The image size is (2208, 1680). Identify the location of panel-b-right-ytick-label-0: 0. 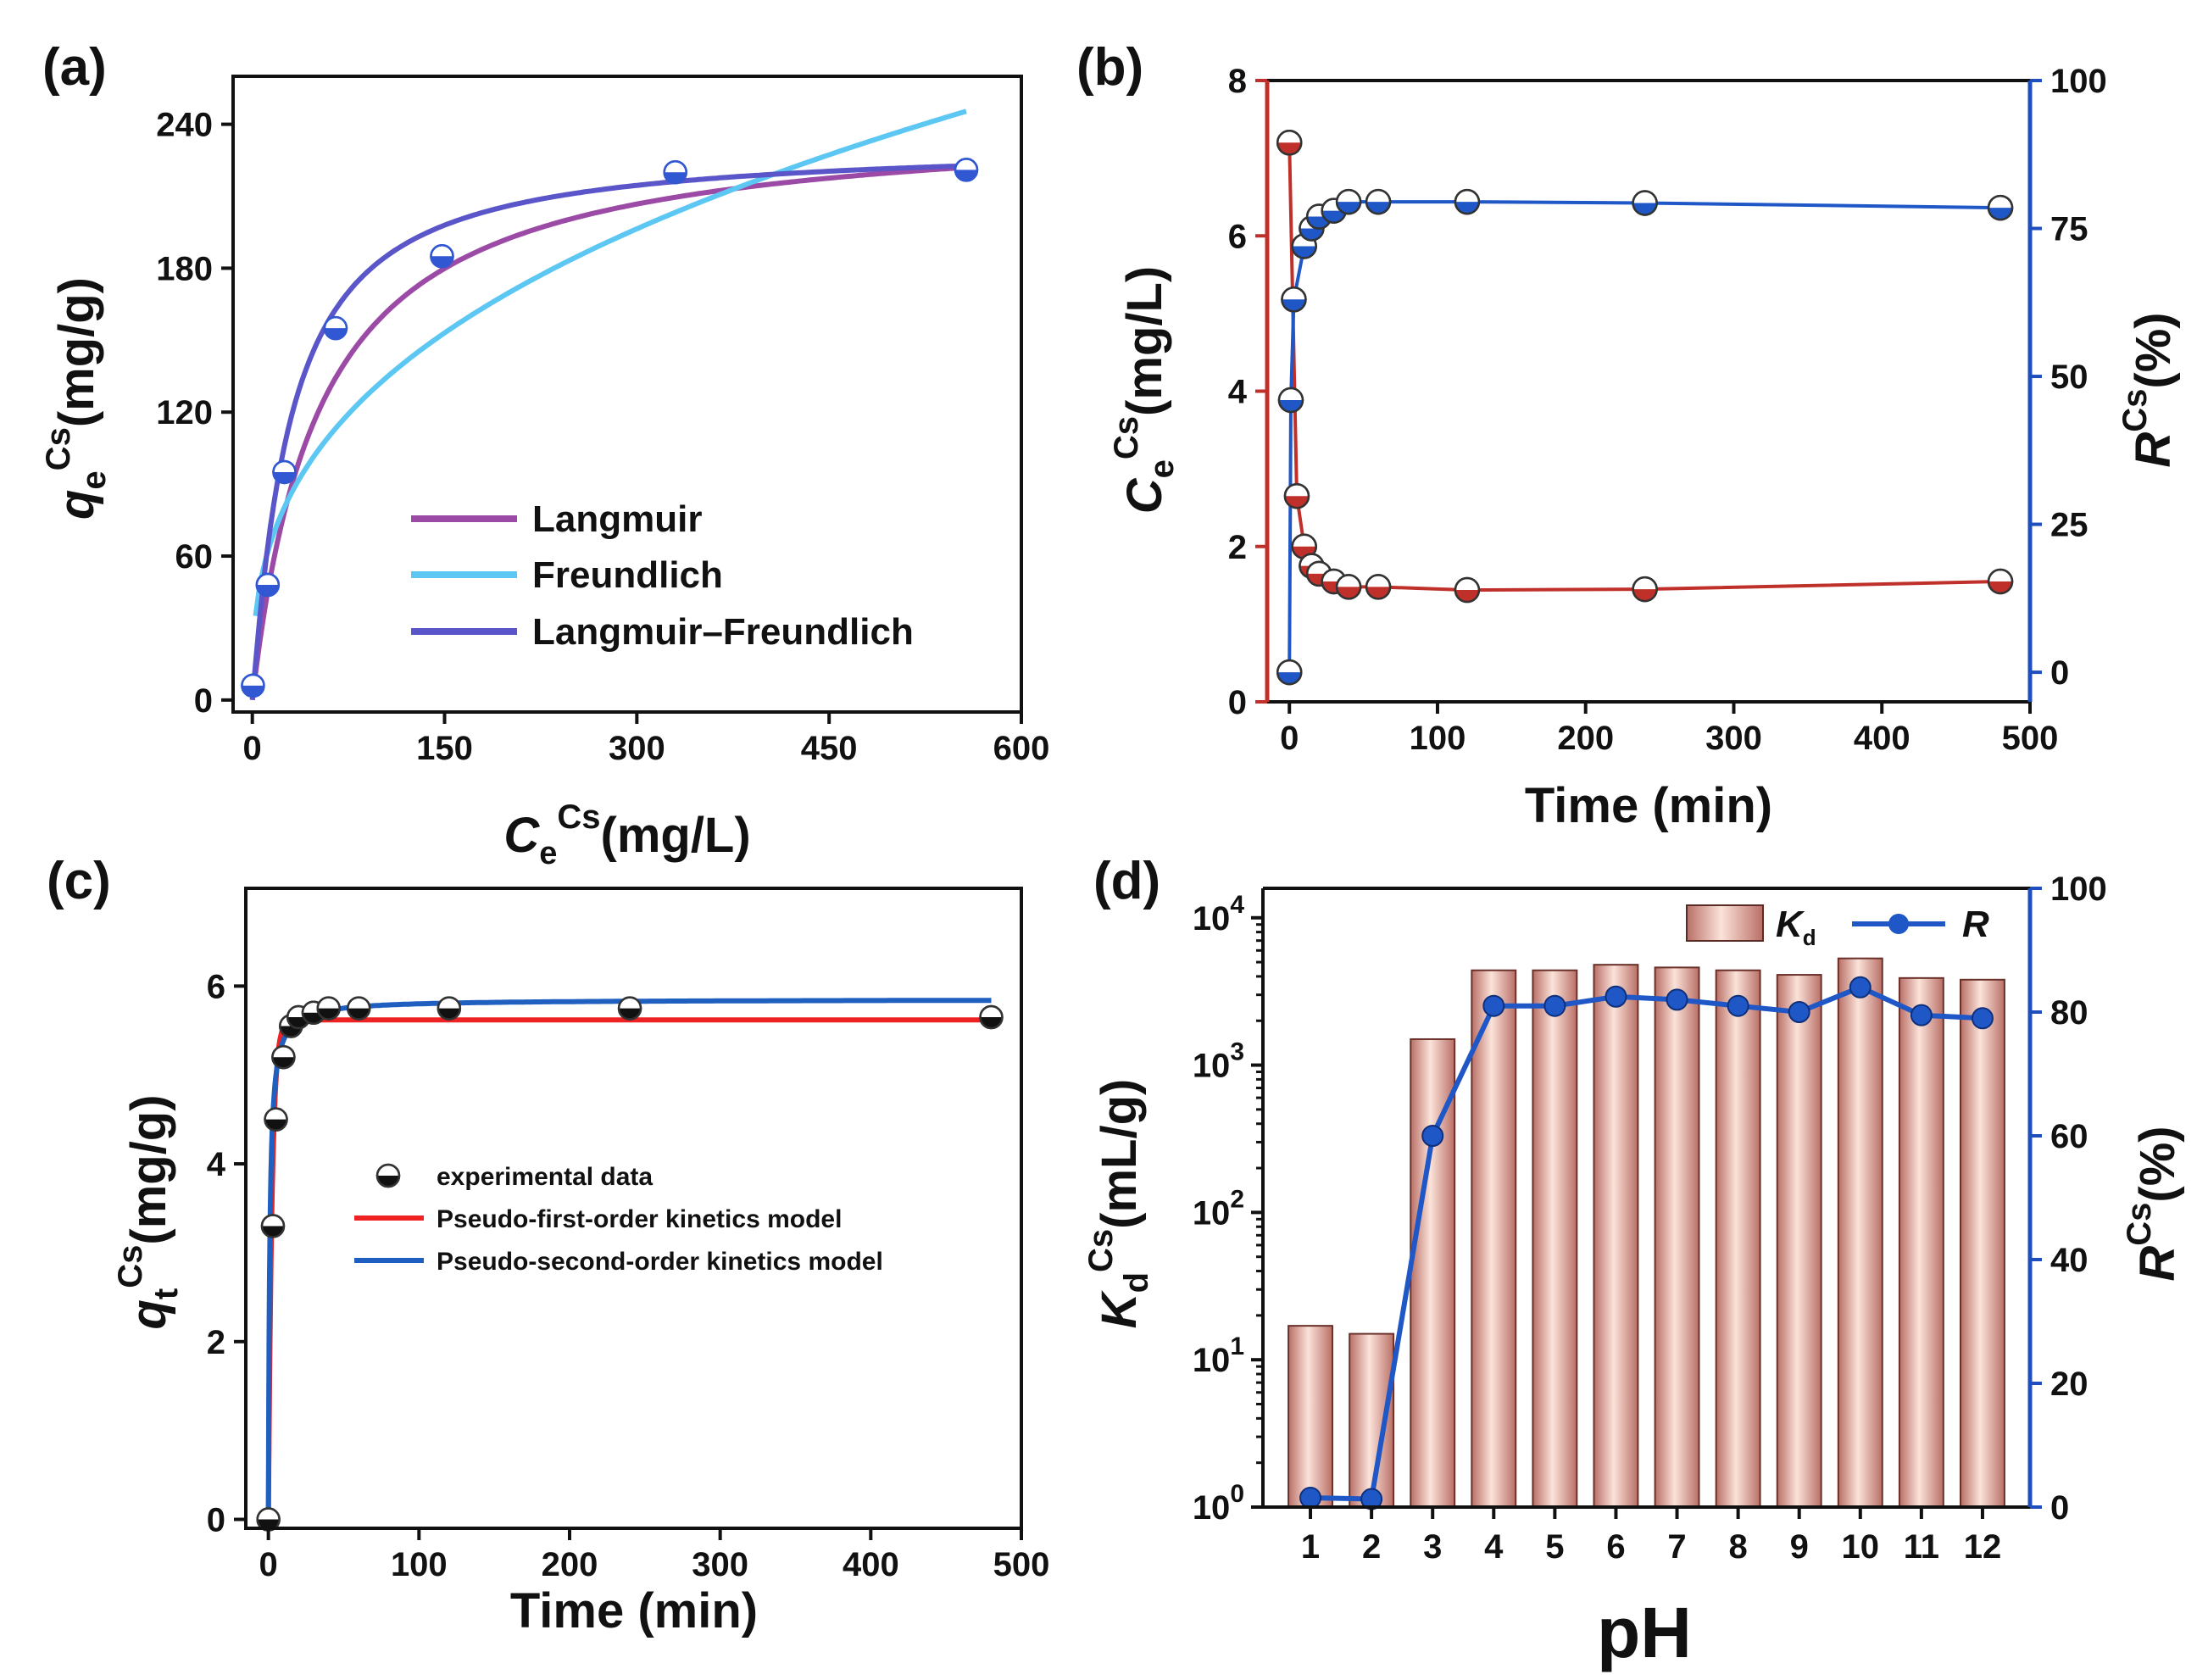
(2059, 673).